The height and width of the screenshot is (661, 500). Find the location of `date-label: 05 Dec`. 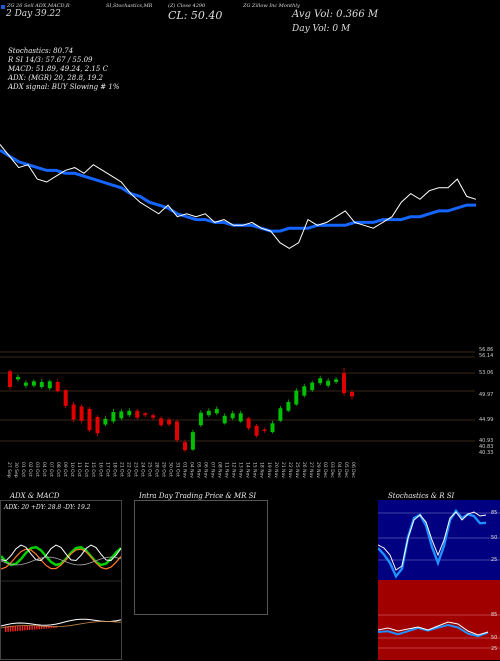

date-label: 05 Dec is located at coordinates (346, 470).